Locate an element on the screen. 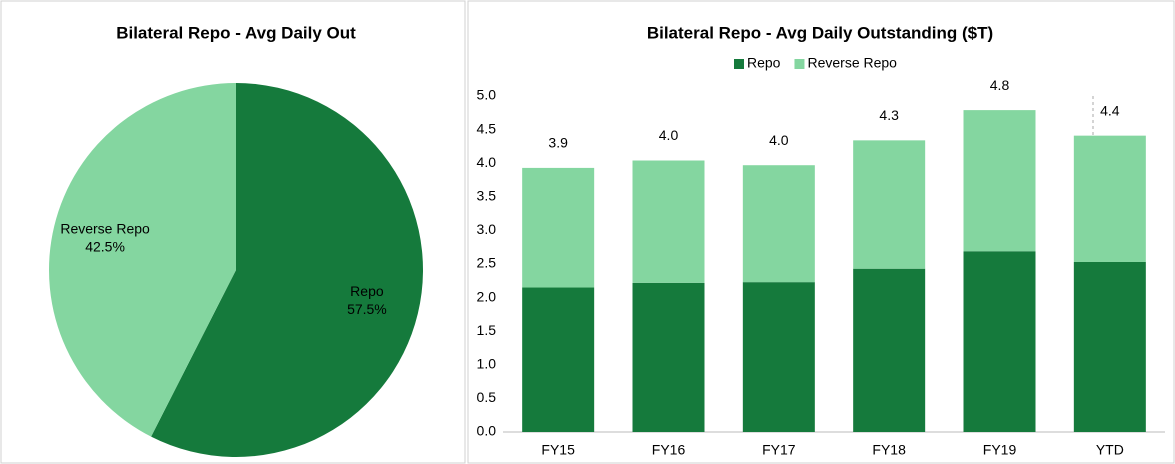 The height and width of the screenshot is (464, 1175). y-tick-label: 3.0 is located at coordinates (487, 229).